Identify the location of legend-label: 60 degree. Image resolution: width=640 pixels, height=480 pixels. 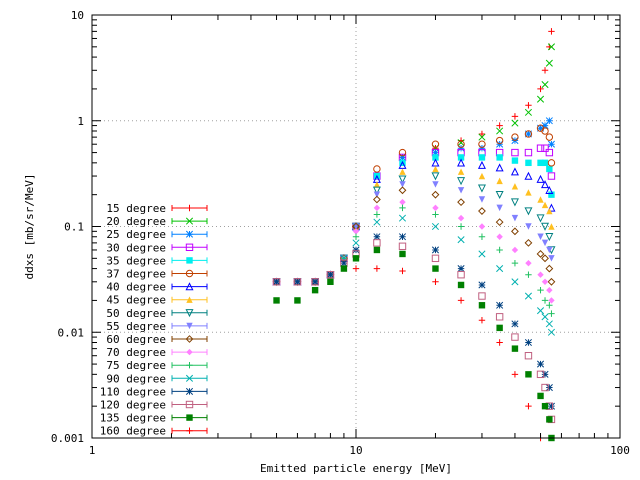
(136, 339).